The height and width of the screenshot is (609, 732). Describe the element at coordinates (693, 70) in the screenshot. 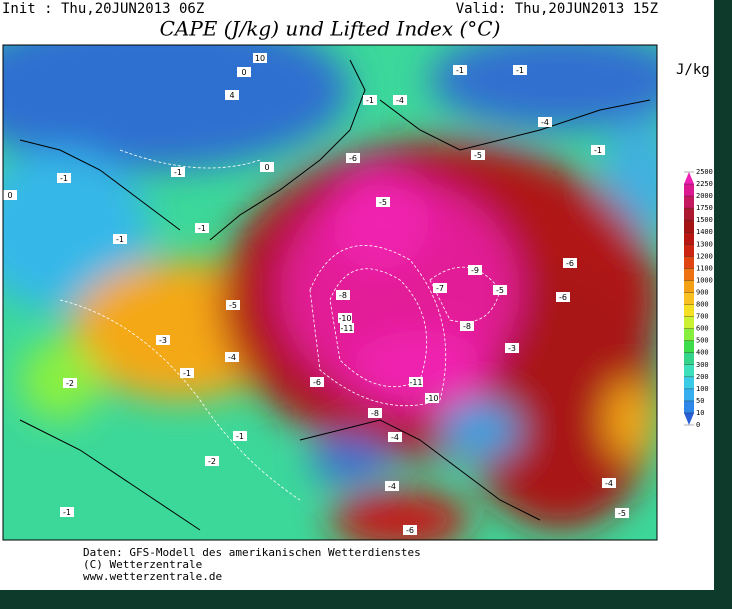

I see `colorbar-unit: J/kg` at that location.